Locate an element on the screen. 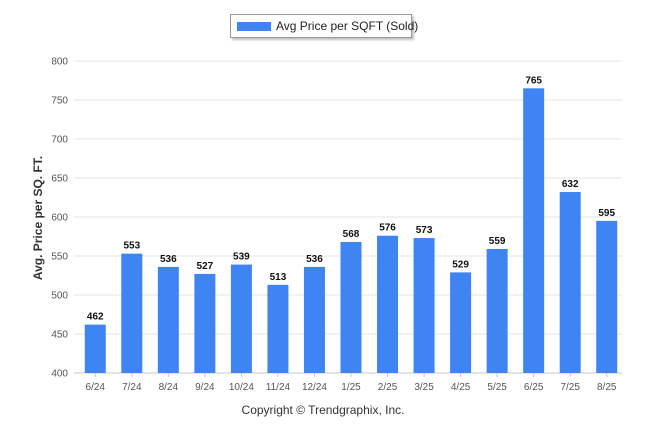 The image size is (646, 434). y-tick-label: 650 is located at coordinates (59, 179).